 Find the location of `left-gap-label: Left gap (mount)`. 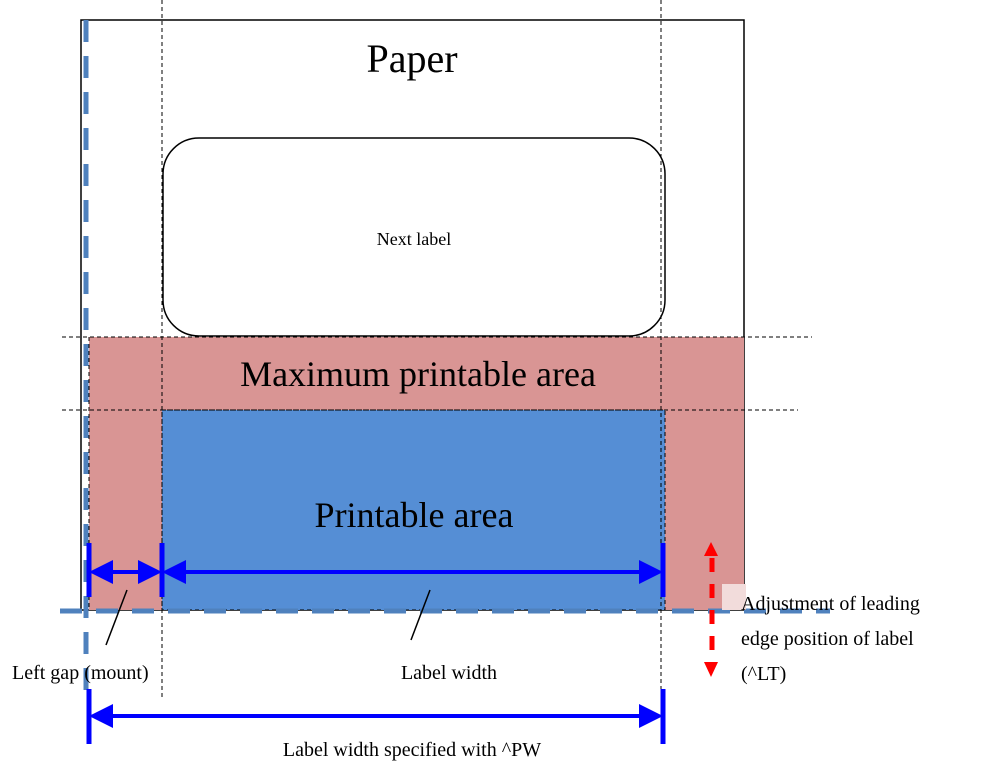

left-gap-label: Left gap (mount) is located at coordinates (80, 673).